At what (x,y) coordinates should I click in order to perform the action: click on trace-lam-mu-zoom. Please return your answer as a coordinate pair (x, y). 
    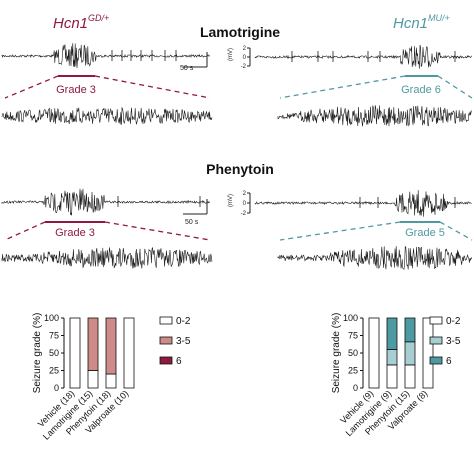
    Looking at the image, I should click on (375, 116).